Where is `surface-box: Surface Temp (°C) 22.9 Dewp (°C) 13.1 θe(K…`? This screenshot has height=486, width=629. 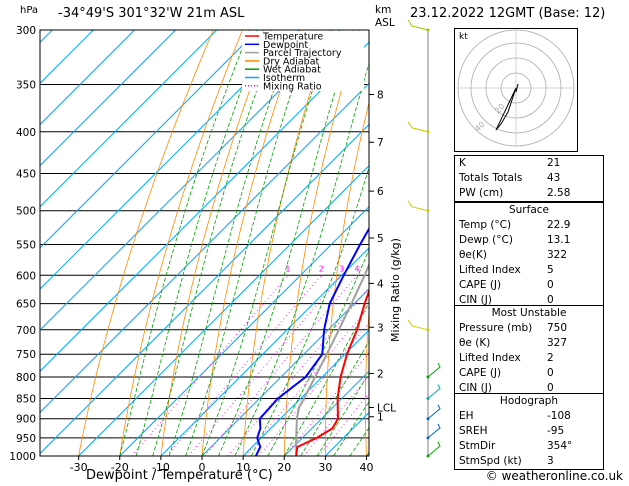
surface-box: Surface Temp (°C) 22.9 Dewp (°C) 13.1 θe(K… is located at coordinates (529, 255).